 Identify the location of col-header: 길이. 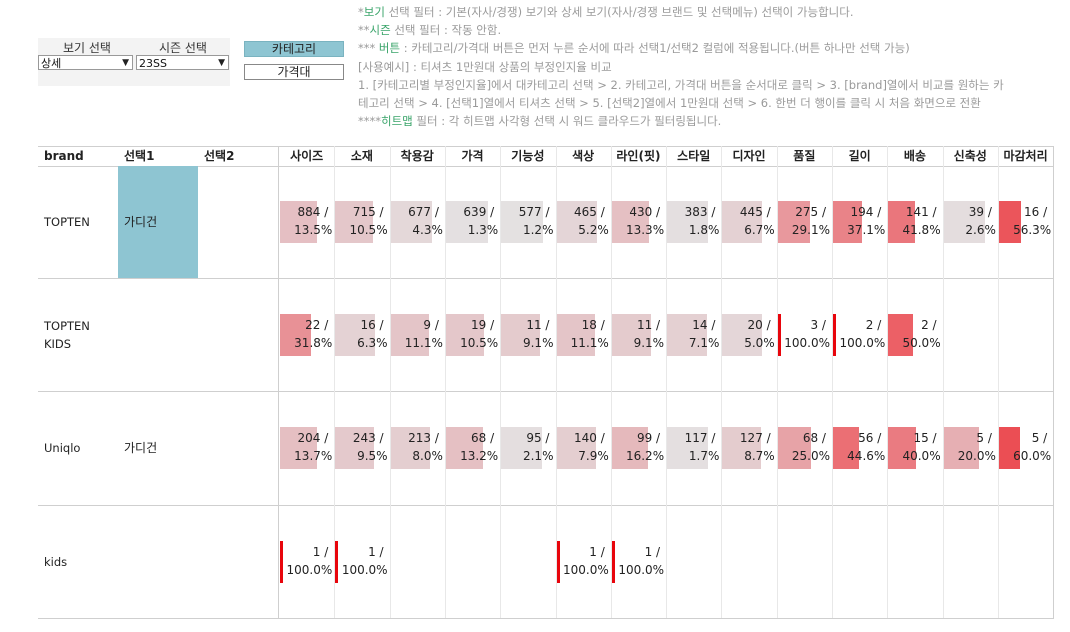
(859, 156).